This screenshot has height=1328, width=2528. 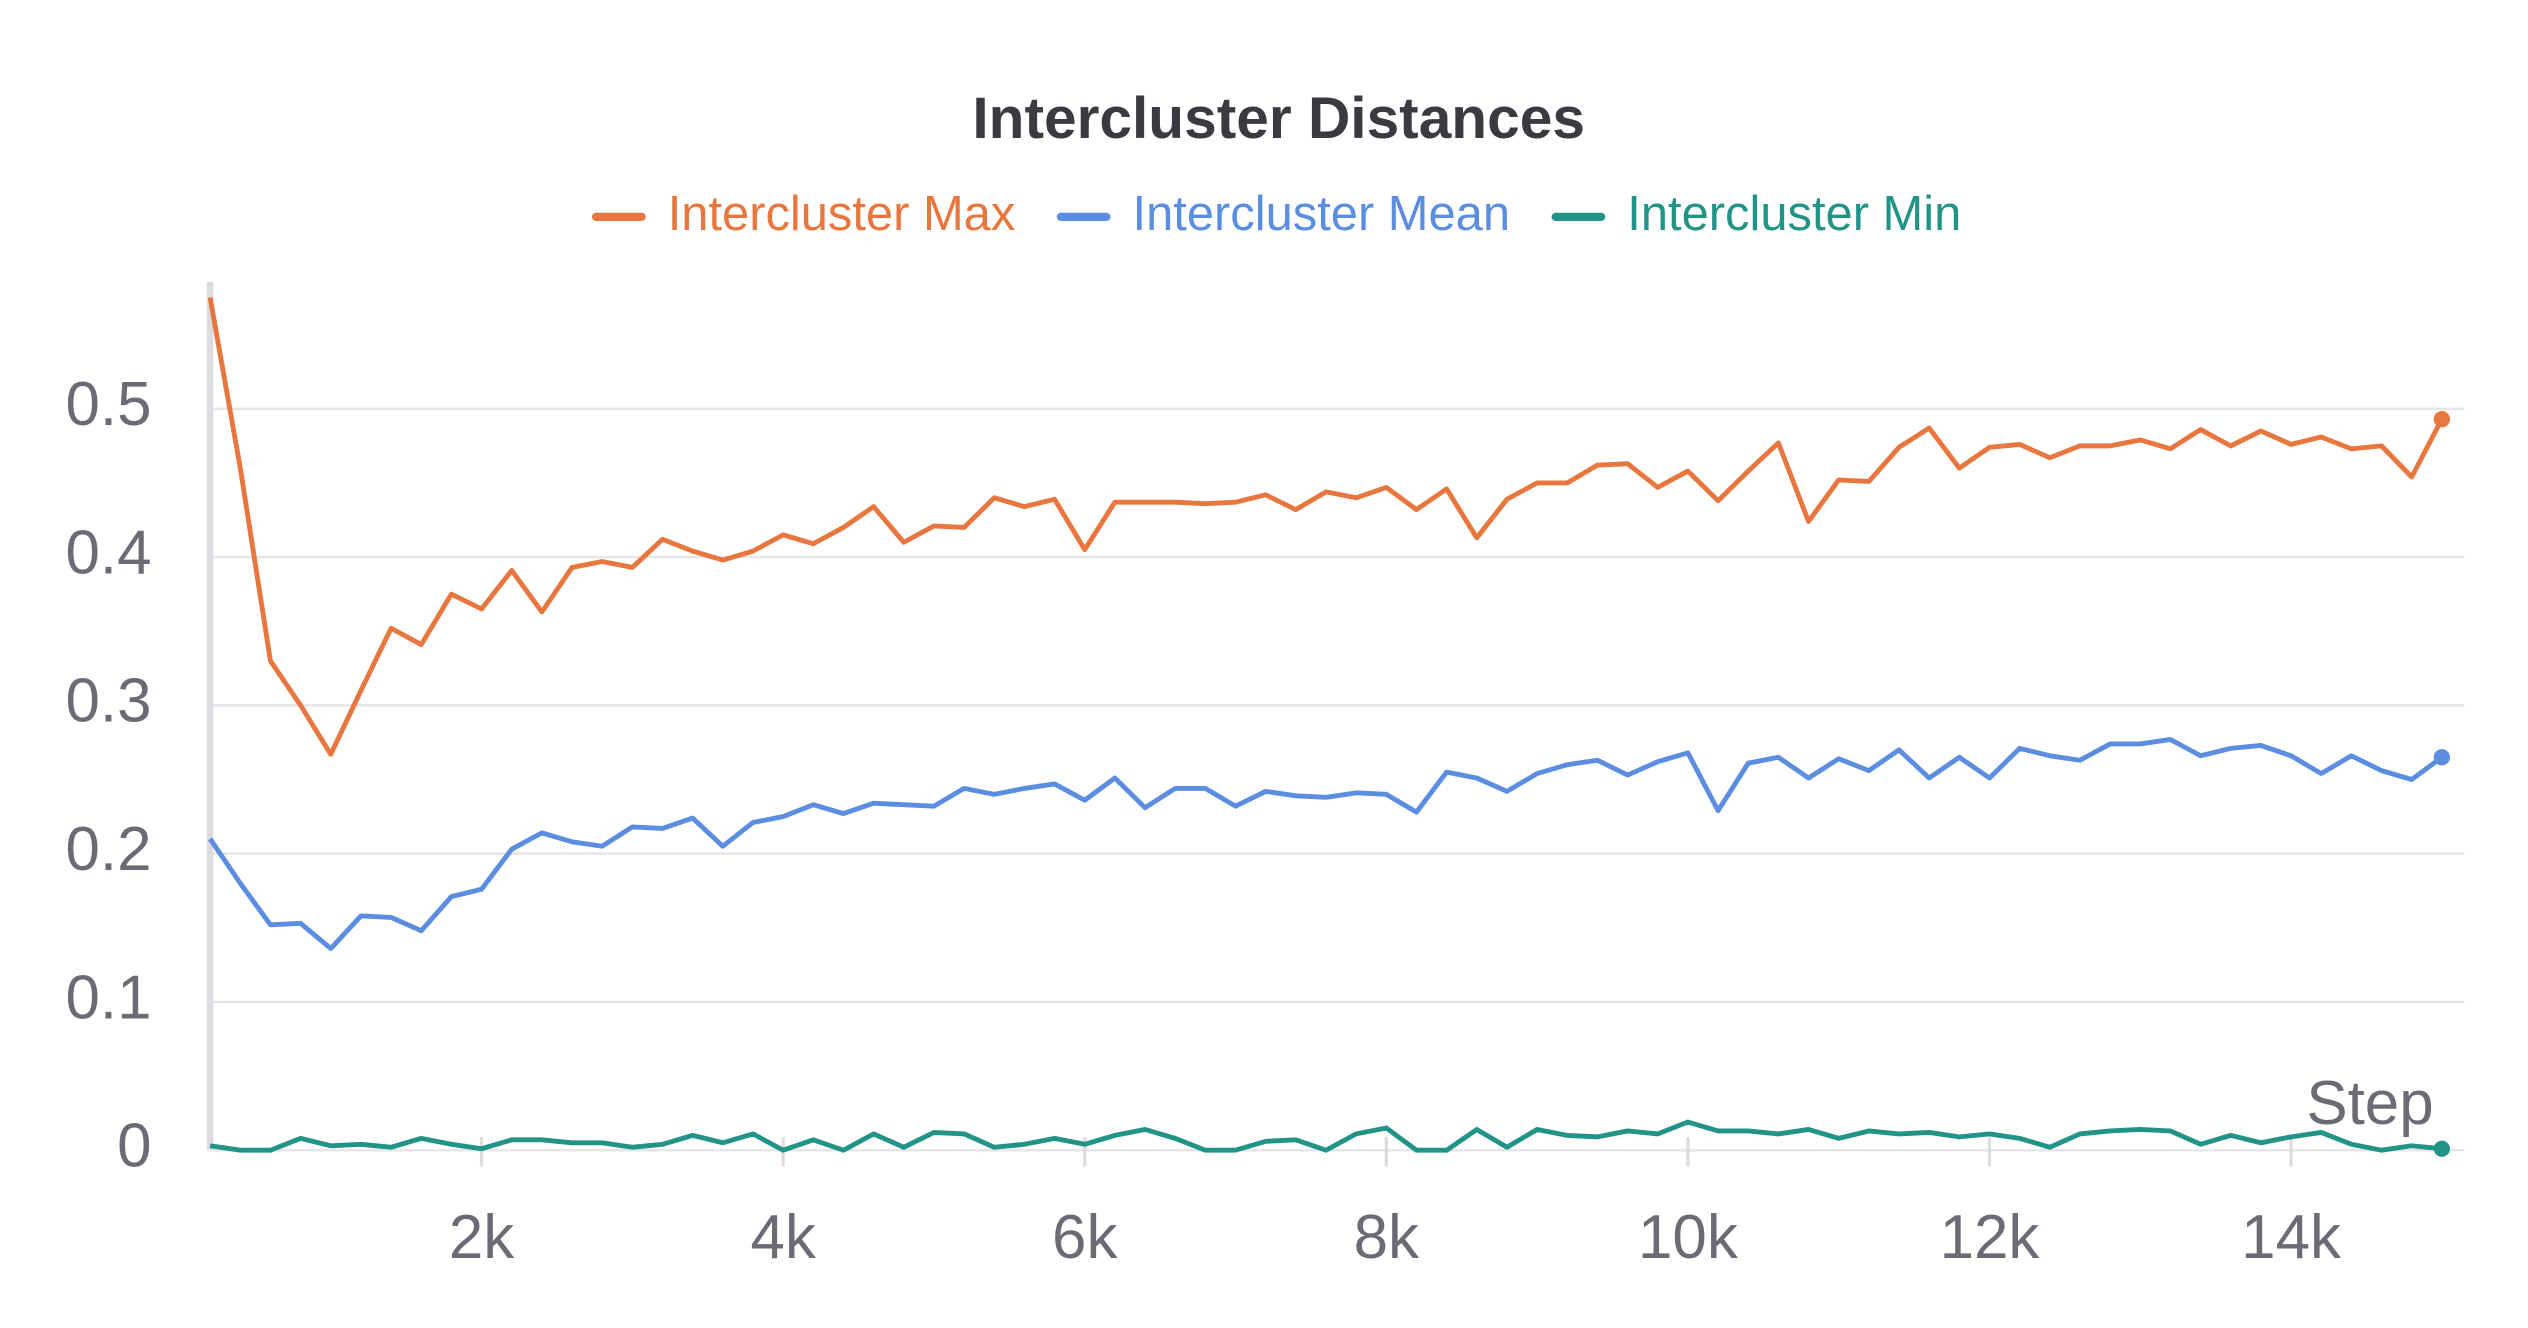 I want to click on y-tick-label: 0, so click(x=134, y=1146).